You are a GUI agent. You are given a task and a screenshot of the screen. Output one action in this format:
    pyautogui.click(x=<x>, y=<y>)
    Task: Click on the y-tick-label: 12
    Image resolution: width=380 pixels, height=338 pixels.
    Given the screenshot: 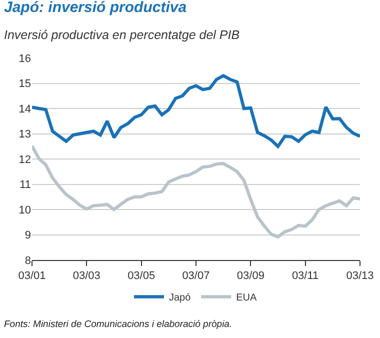 What is the action you would take?
    pyautogui.click(x=24, y=160)
    